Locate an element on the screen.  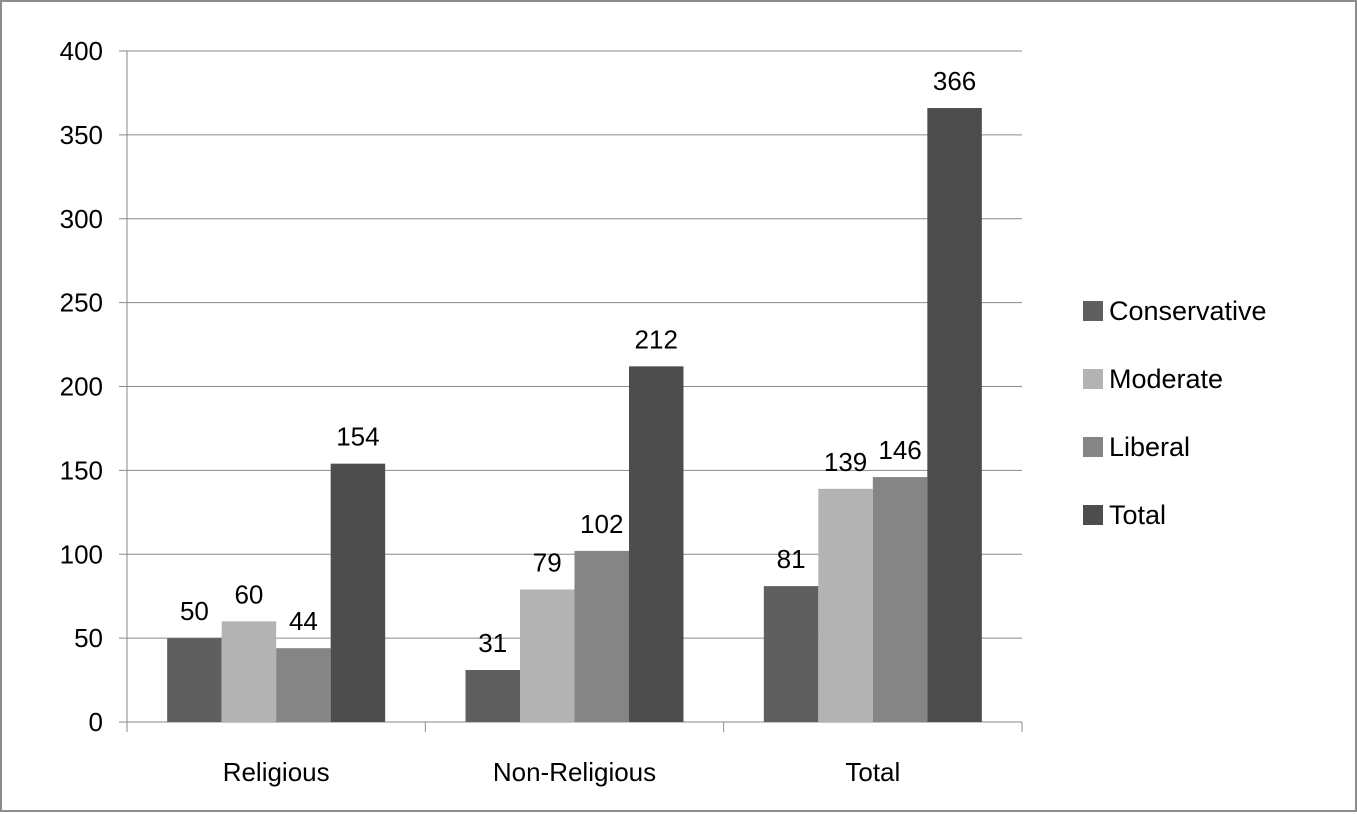
x-axis-category-labels: Religious Non-Religious Total is located at coordinates (562, 772).